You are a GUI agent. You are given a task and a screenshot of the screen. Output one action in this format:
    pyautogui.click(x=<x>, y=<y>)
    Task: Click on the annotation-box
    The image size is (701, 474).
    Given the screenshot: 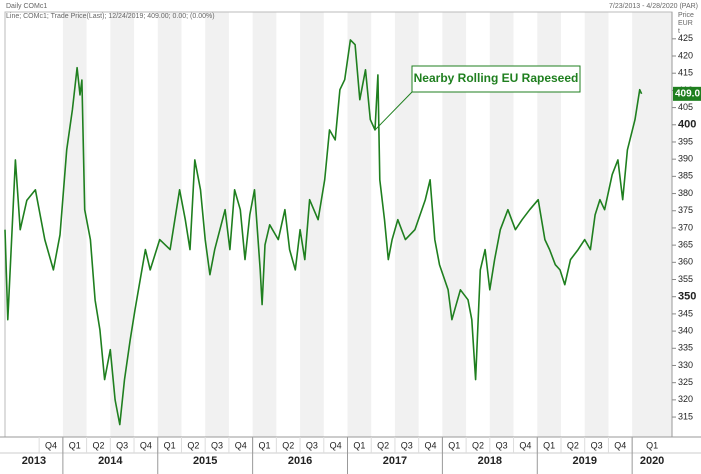 What is the action you would take?
    pyautogui.click(x=496, y=79)
    